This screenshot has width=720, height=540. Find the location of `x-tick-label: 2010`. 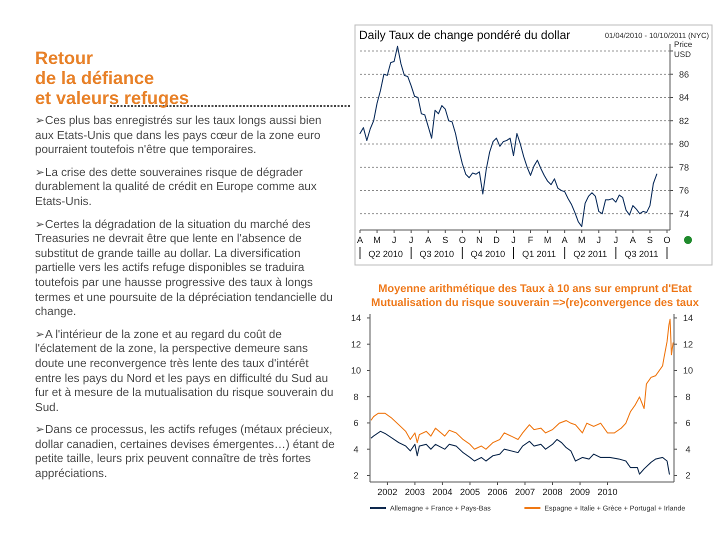

x-tick-label: 2010 is located at coordinates (608, 492).